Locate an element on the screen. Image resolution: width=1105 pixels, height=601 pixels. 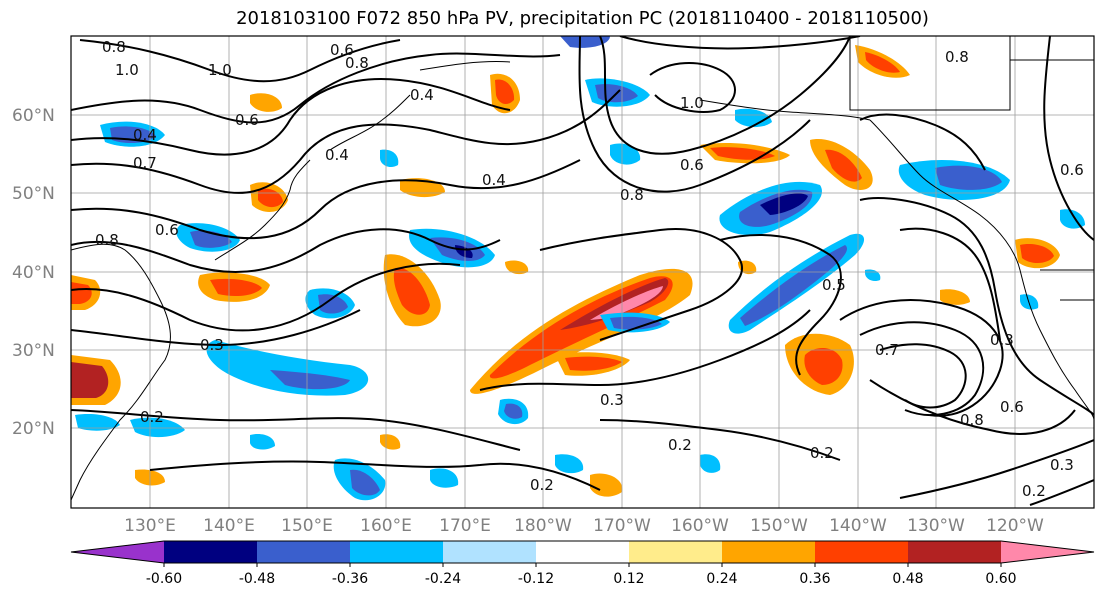
lon-label: 160°E is located at coordinates (386, 526).